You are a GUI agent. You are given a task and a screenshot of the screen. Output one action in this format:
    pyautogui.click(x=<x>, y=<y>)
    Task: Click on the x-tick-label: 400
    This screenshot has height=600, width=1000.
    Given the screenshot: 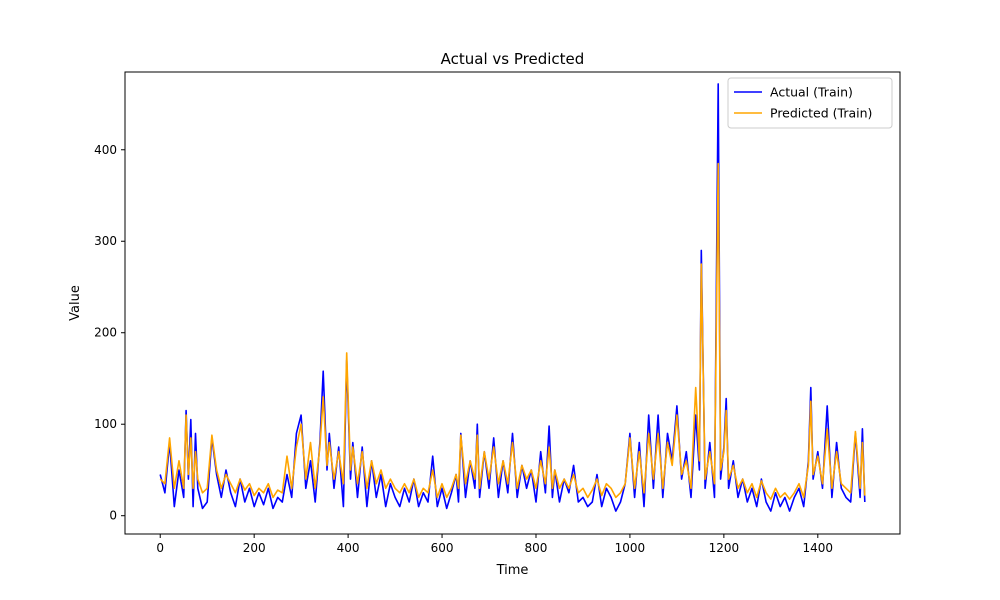 What is the action you would take?
    pyautogui.click(x=348, y=548)
    